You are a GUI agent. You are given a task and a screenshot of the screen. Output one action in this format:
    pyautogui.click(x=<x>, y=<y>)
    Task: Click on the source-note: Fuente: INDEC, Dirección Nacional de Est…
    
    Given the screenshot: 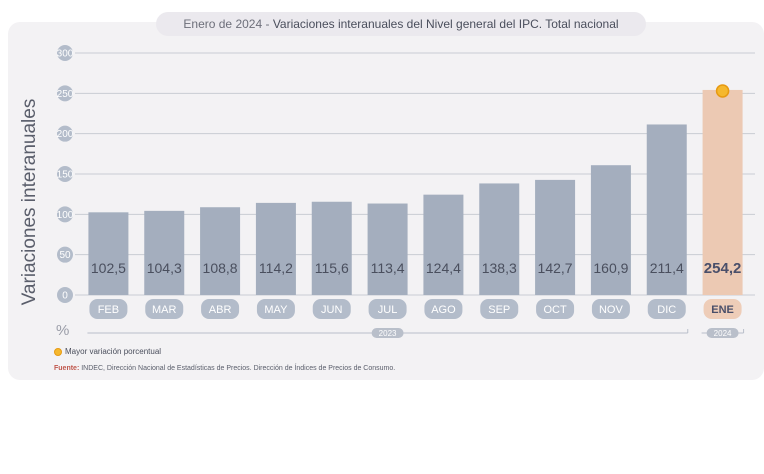 What is the action you would take?
    pyautogui.click(x=224, y=368)
    